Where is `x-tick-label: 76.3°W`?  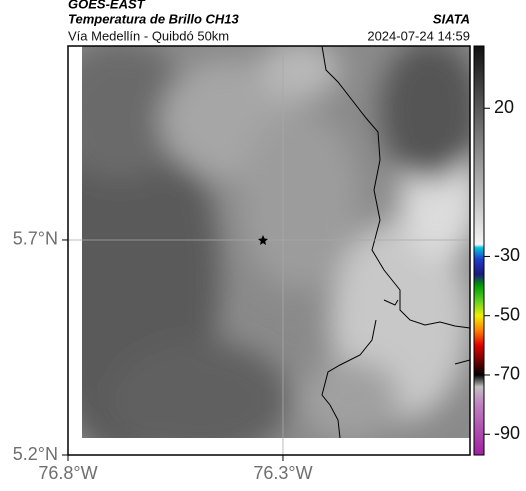
x-tick-label: 76.3°W is located at coordinates (282, 473).